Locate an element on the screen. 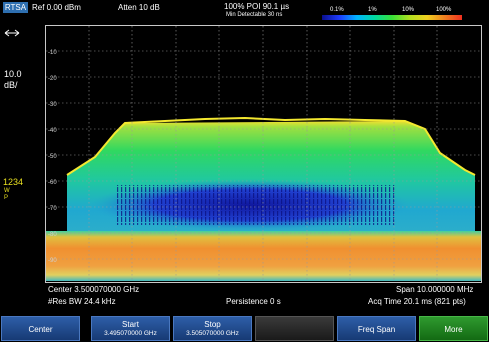  persistence-scale-label-1: 0.1% is located at coordinates (337, 10).